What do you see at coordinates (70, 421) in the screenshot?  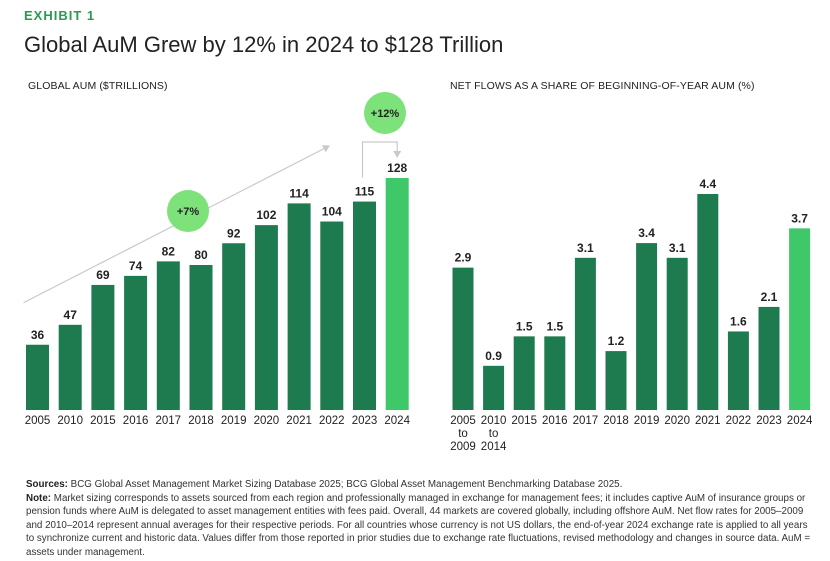 I see `aum-tick-label: 2010` at bounding box center [70, 421].